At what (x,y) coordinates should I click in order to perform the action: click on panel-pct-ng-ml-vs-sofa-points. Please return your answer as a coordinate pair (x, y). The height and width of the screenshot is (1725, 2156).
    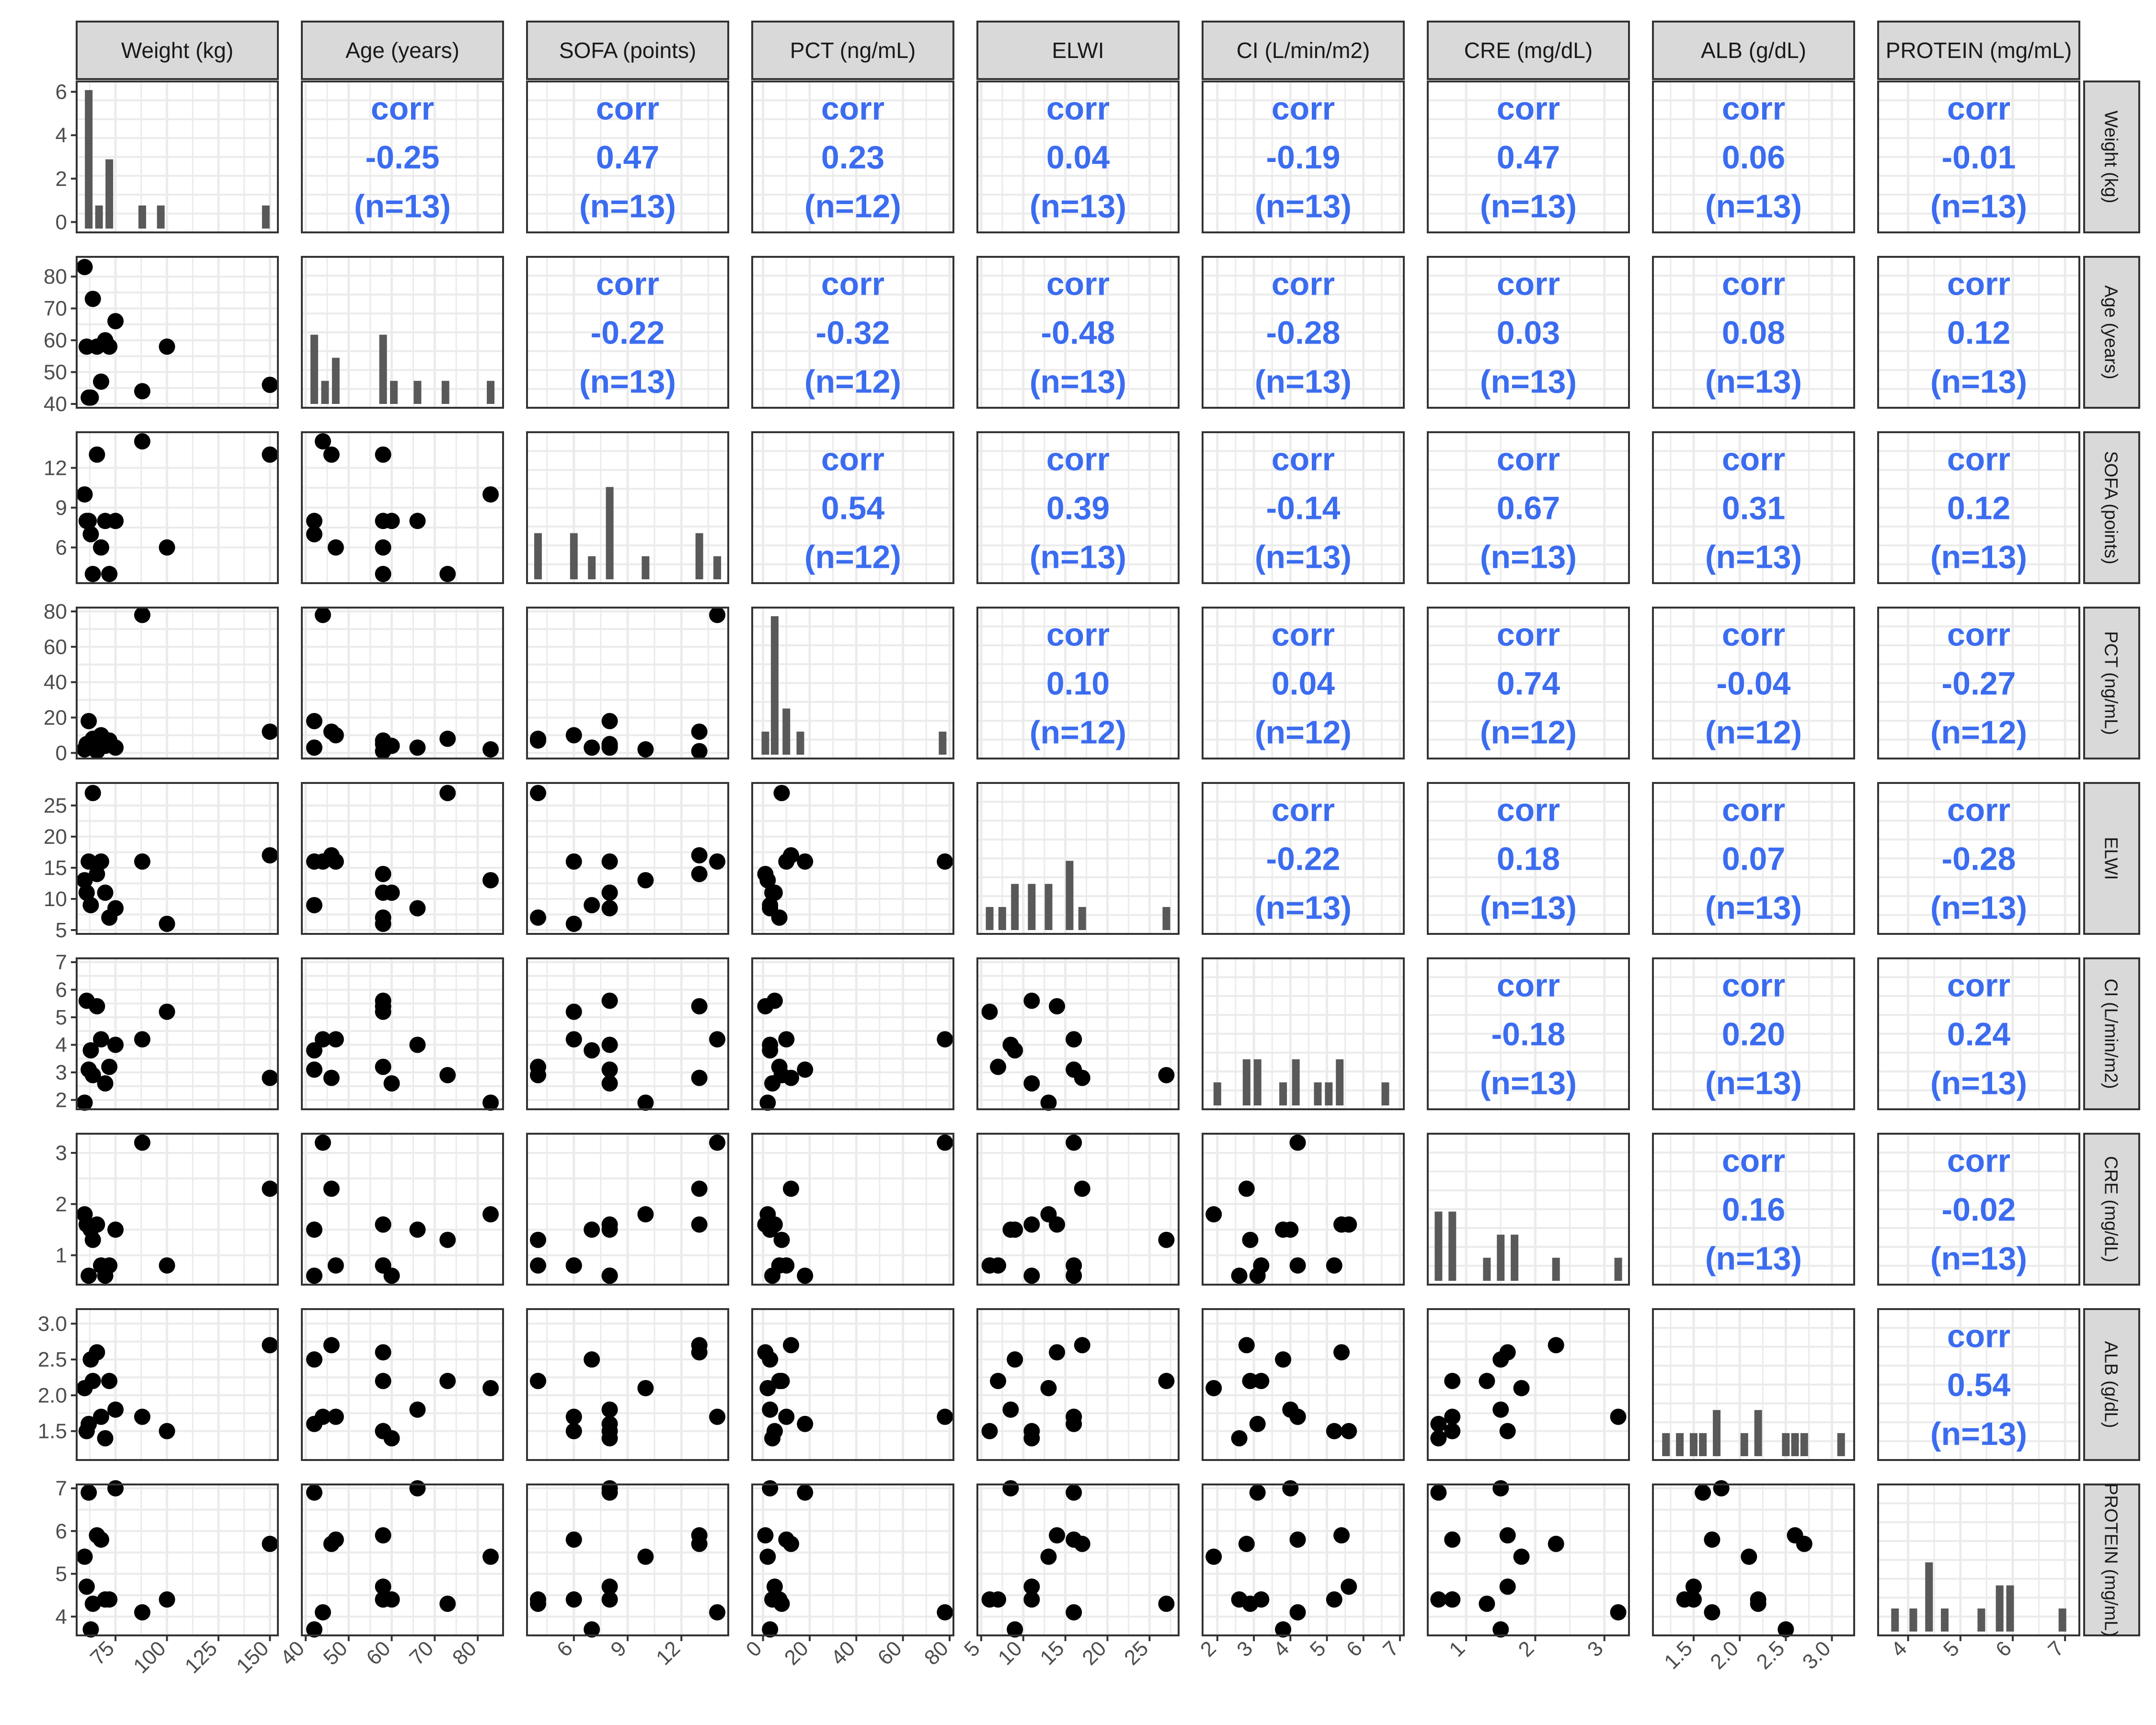
    Looking at the image, I should click on (627, 683).